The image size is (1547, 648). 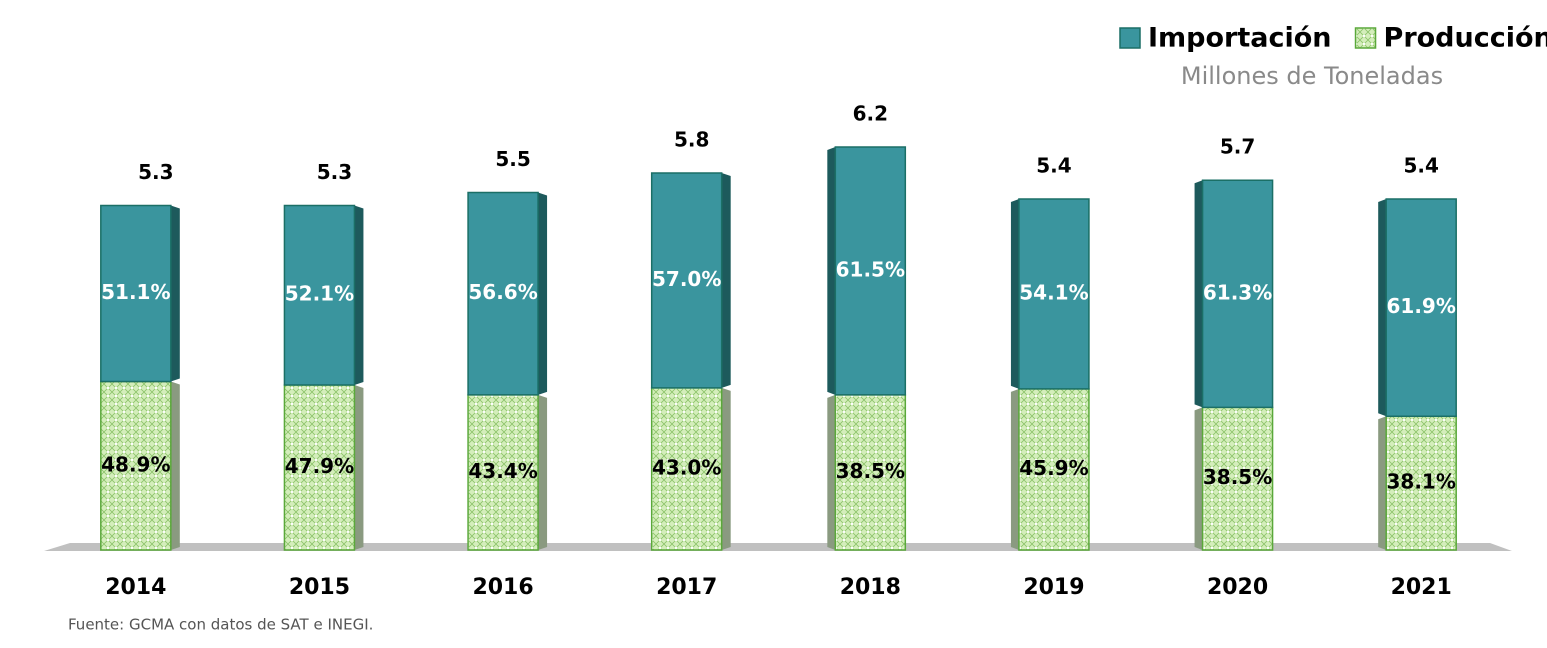 I want to click on value-label: 45.9%, so click(x=1053, y=468).